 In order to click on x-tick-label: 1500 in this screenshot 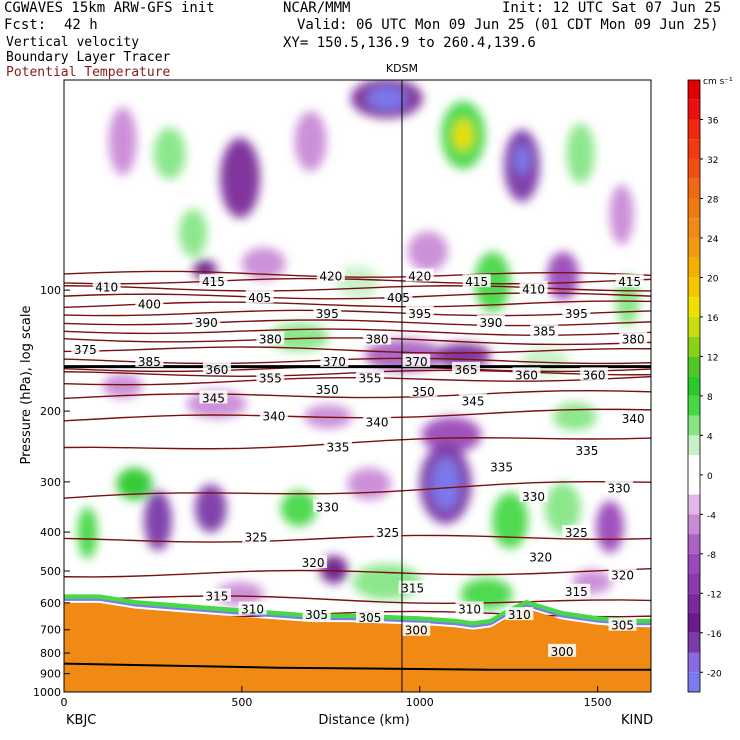, I will do `click(598, 702)`.